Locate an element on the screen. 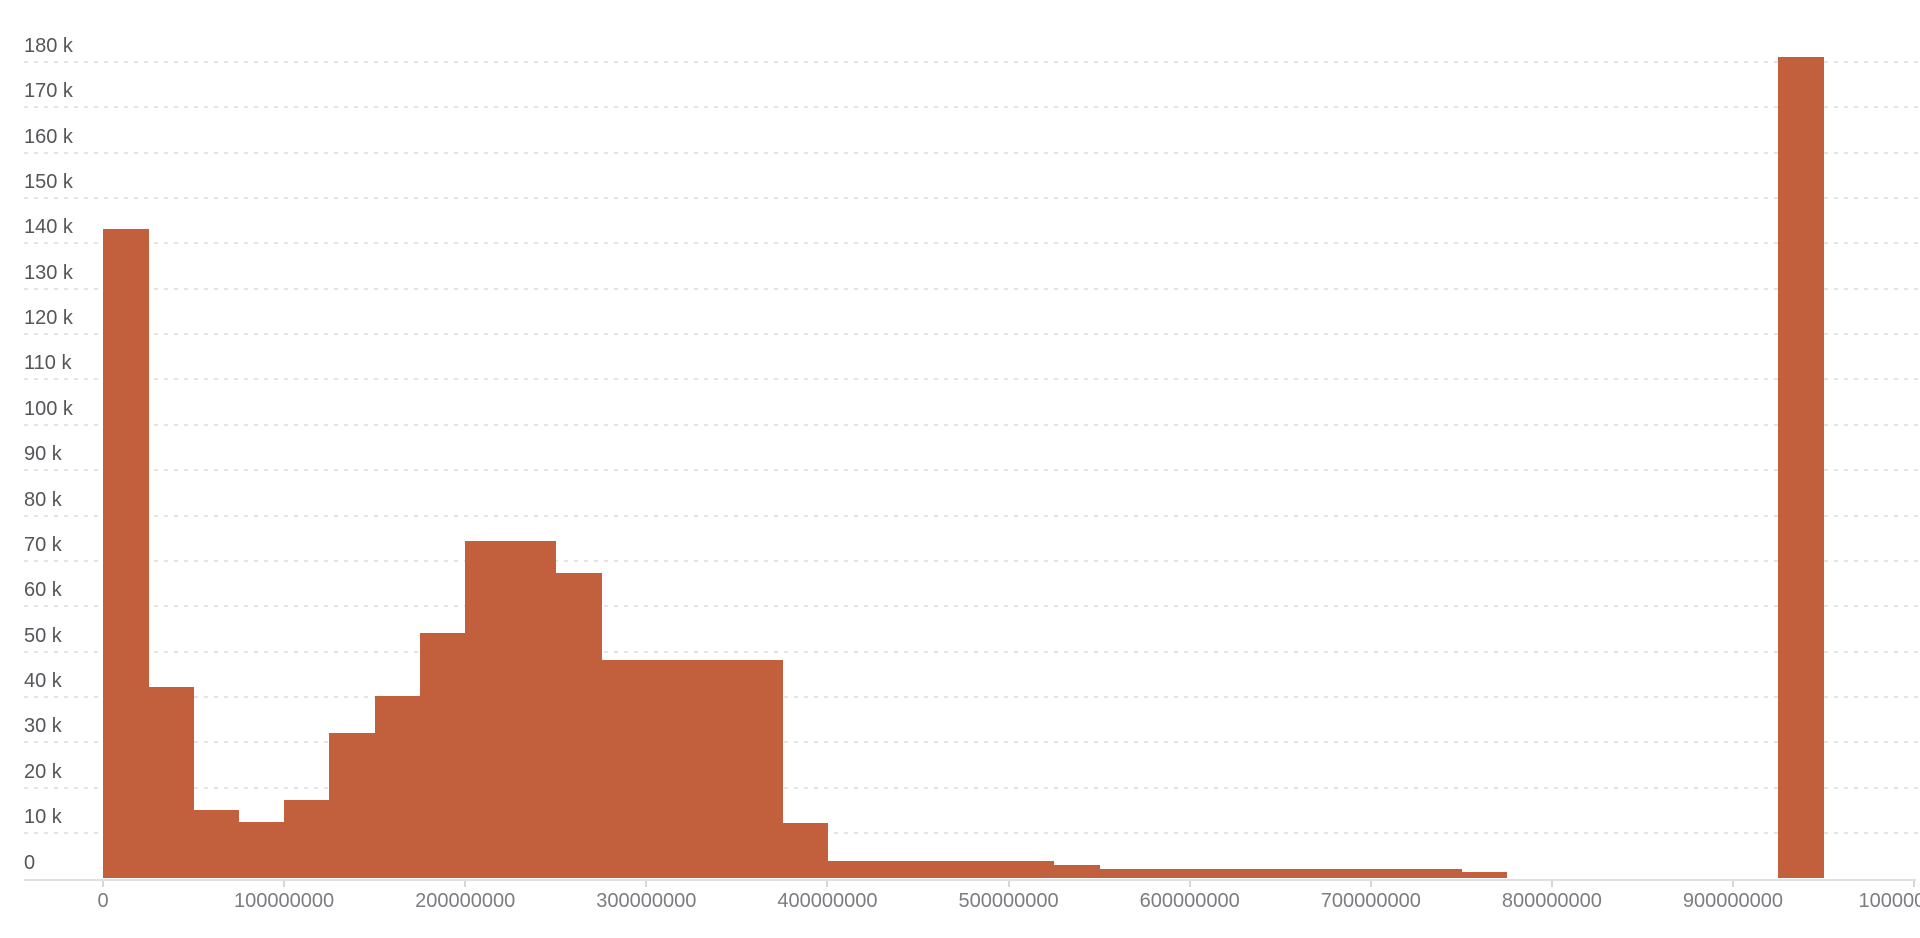 The image size is (1920, 938). y-axis-tick-label: 120 k is located at coordinates (48, 318).